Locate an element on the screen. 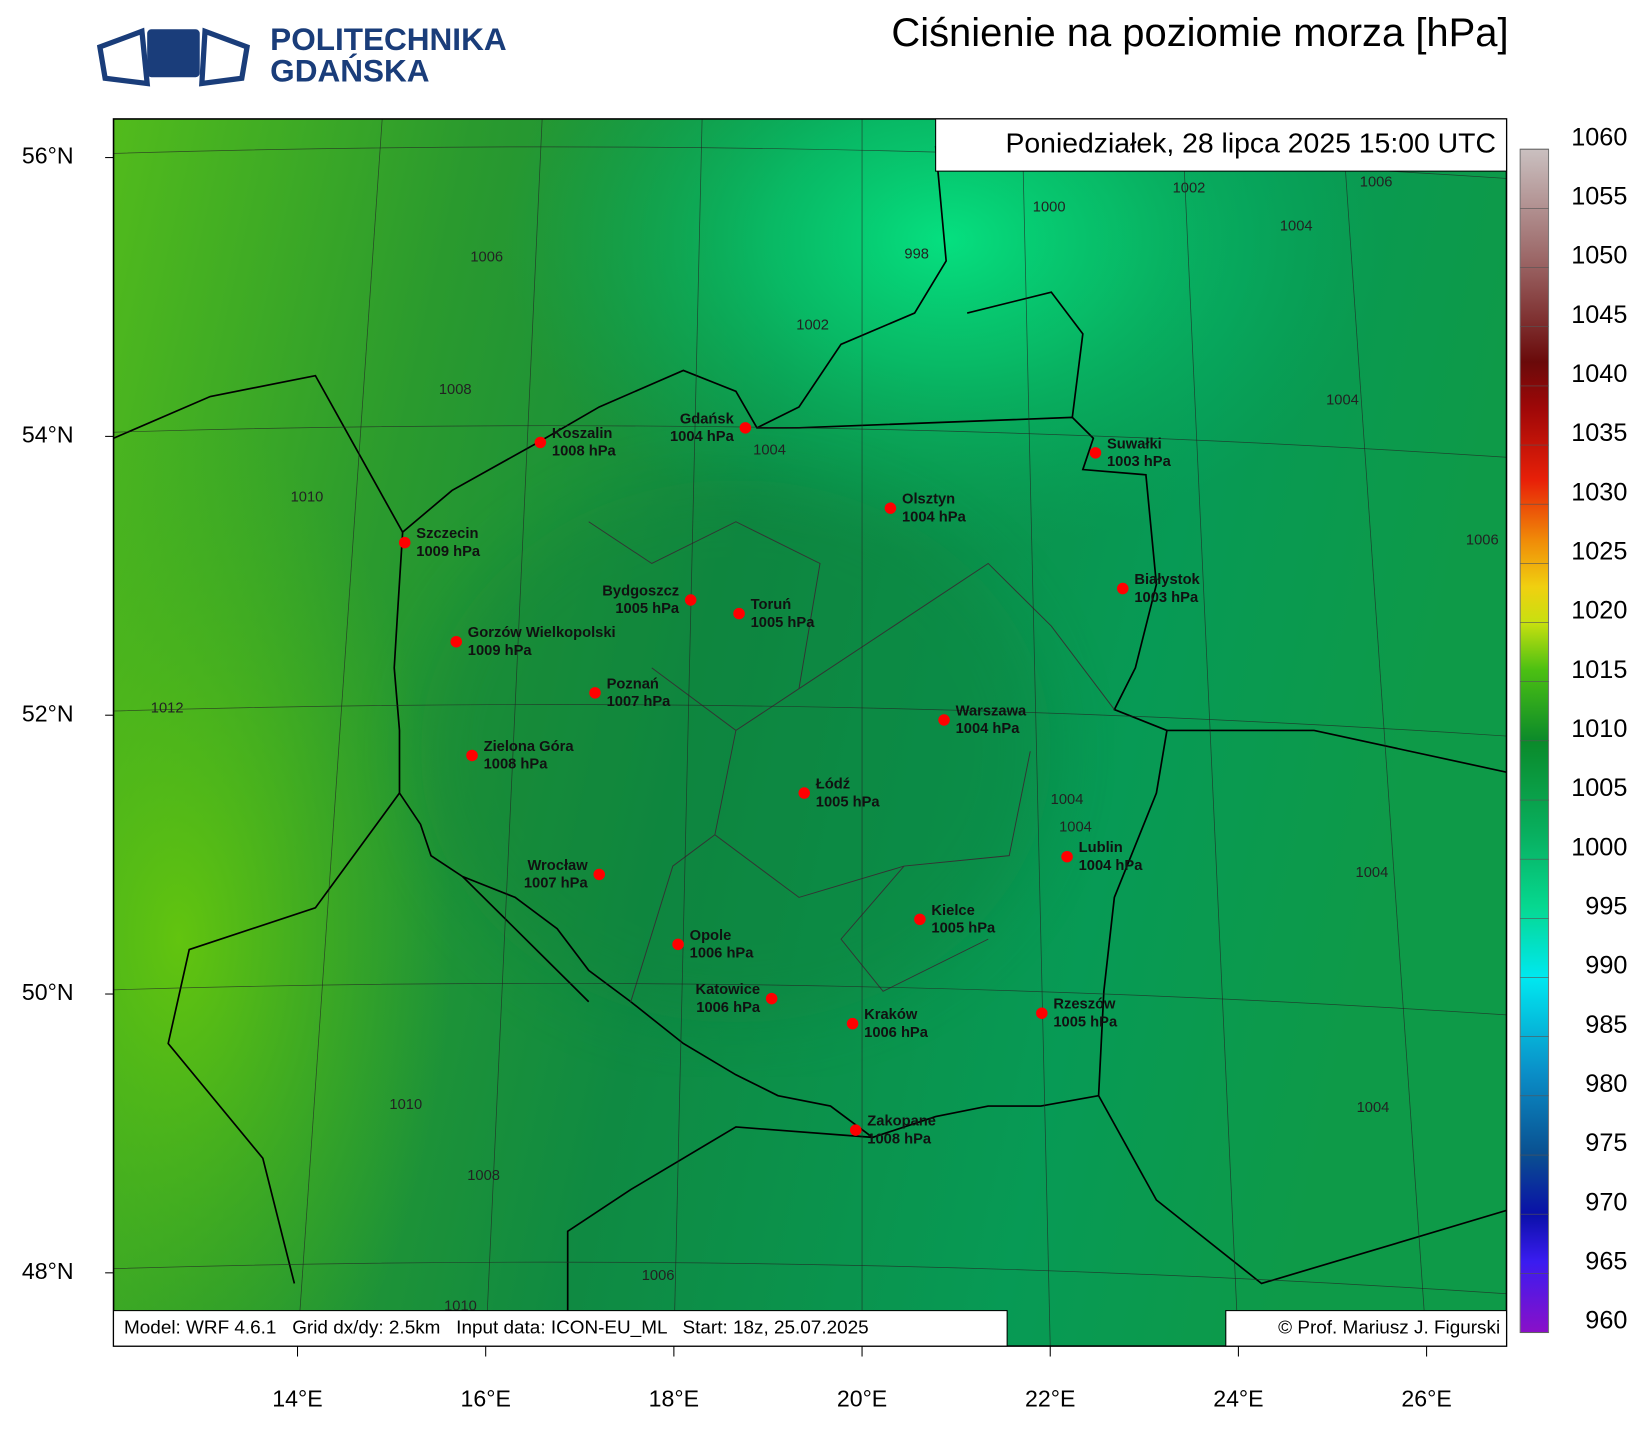 The height and width of the screenshot is (1440, 1640). colorbar-label: 965 is located at coordinates (1606, 1262).